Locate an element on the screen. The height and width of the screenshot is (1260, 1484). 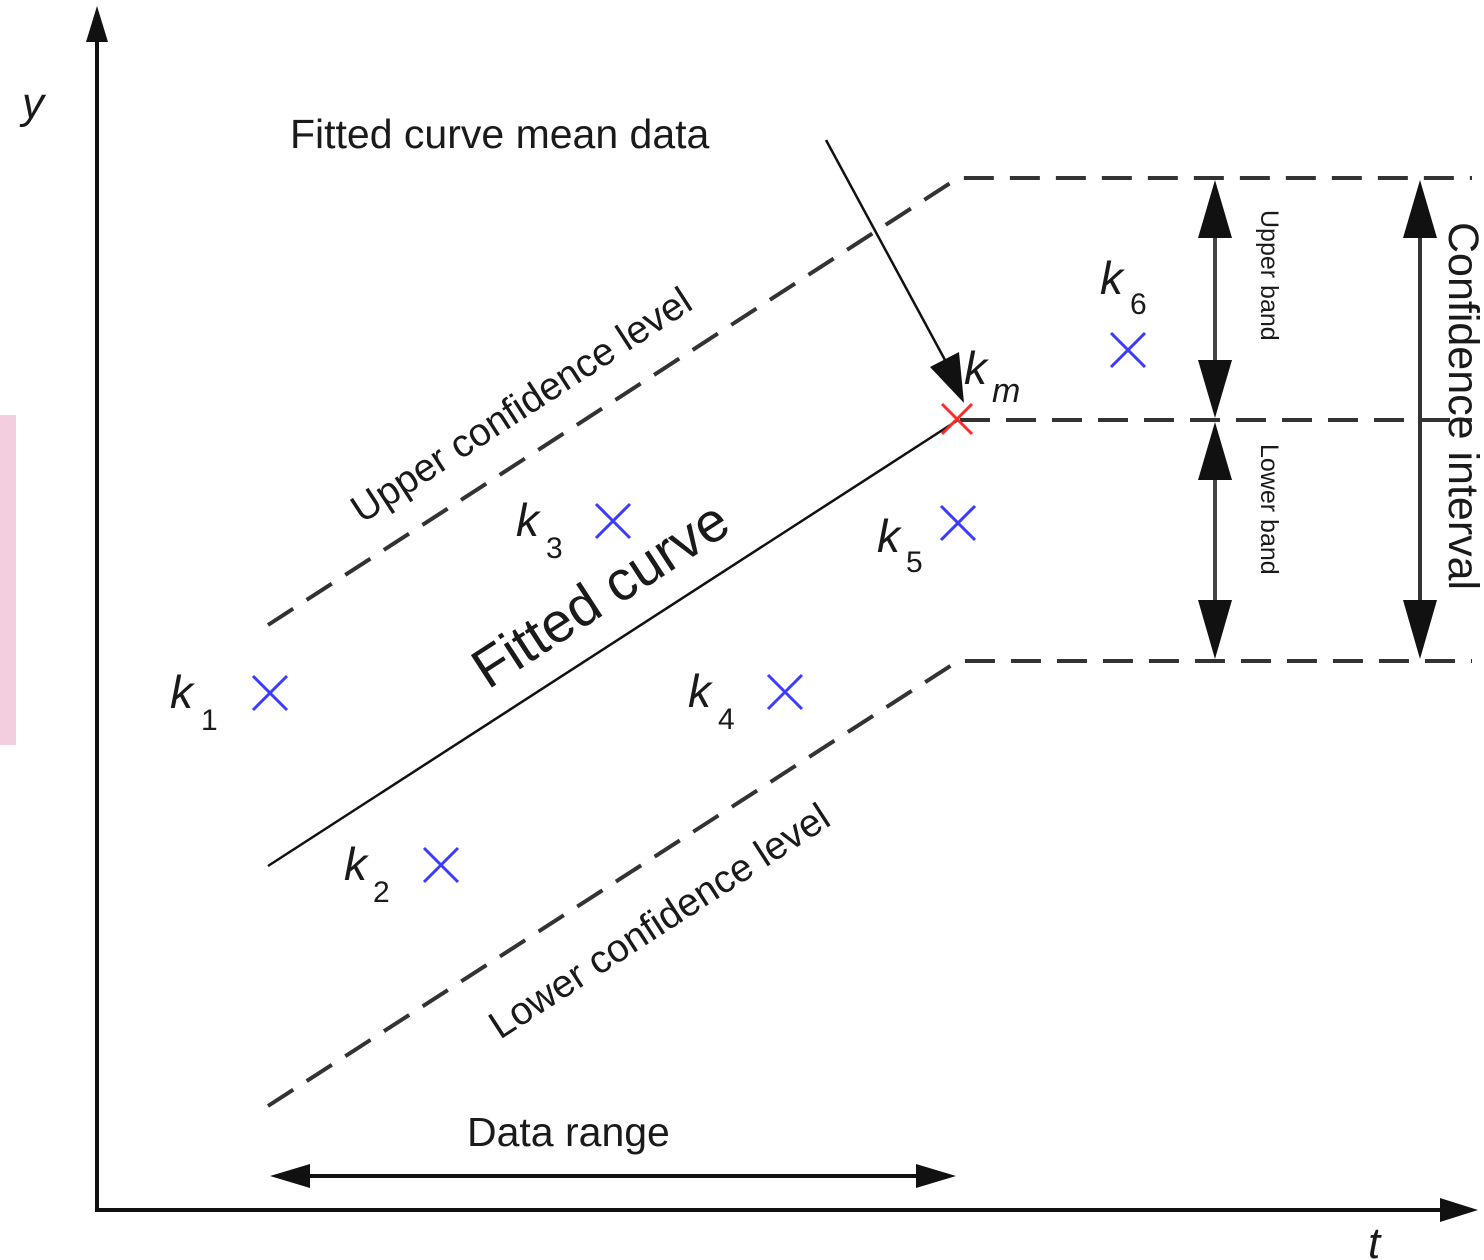
lower-band-arrowhead-top is located at coordinates (1215, 451).